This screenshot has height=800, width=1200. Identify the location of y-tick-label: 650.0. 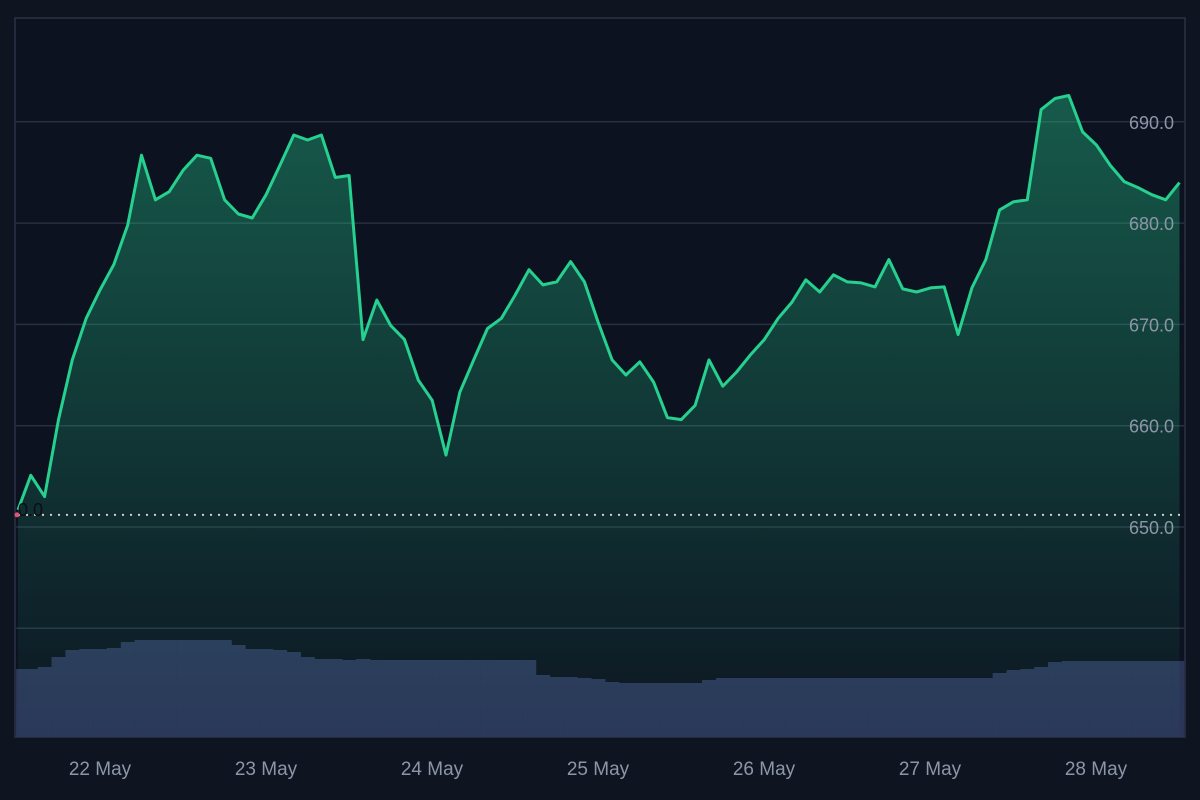
(1151, 528).